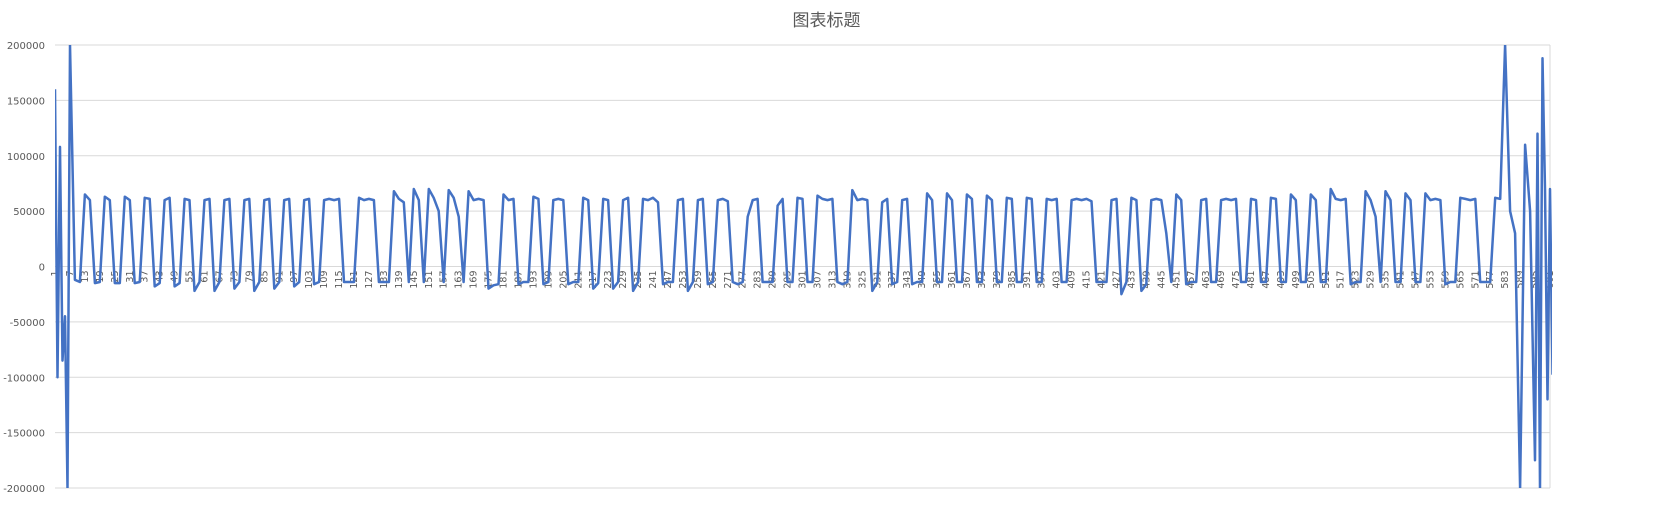  What do you see at coordinates (27, 323) in the screenshot?
I see `y-tick-label: -50000` at bounding box center [27, 323].